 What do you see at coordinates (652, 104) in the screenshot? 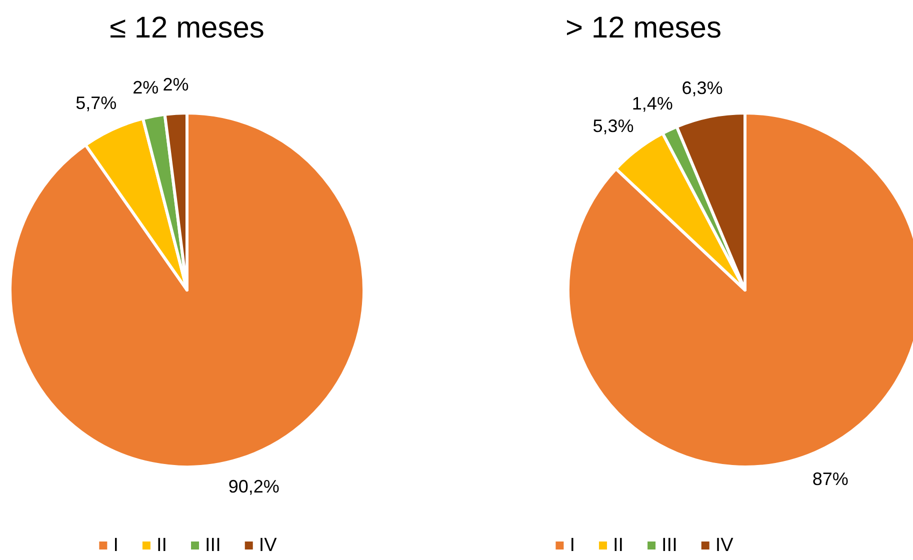
I see `data-label: 1,4%` at bounding box center [652, 104].